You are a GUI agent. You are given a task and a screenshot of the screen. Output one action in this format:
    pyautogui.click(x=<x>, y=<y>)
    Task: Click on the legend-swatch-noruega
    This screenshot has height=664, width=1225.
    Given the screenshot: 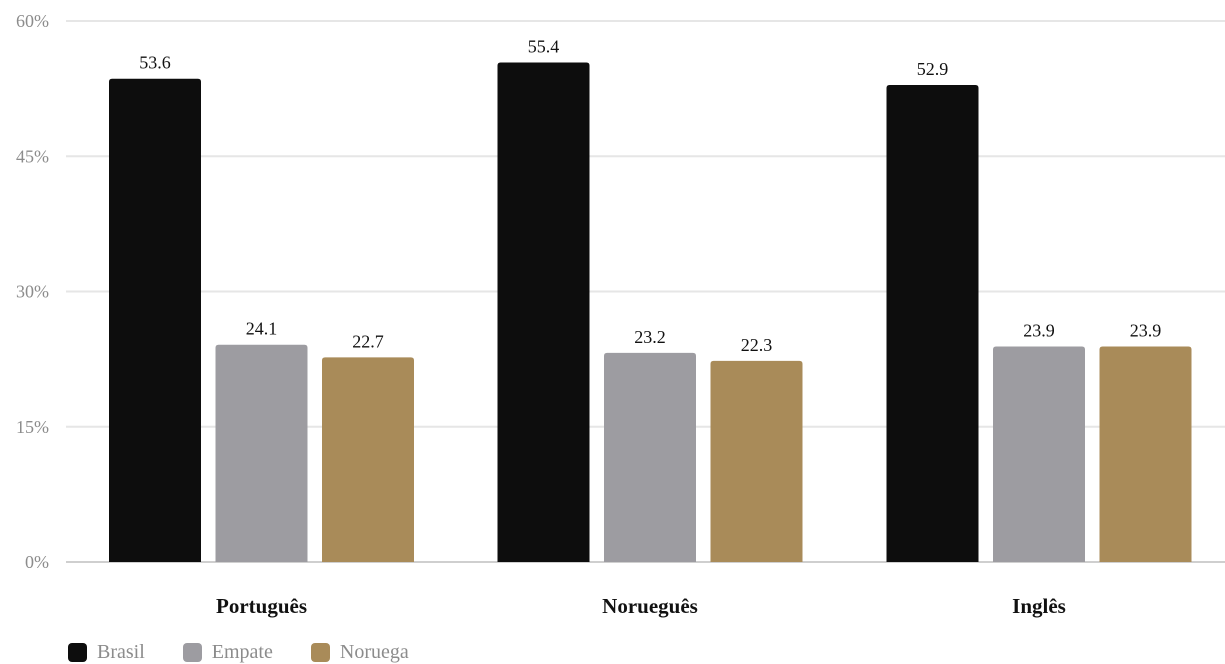 What is the action you would take?
    pyautogui.click(x=320, y=652)
    